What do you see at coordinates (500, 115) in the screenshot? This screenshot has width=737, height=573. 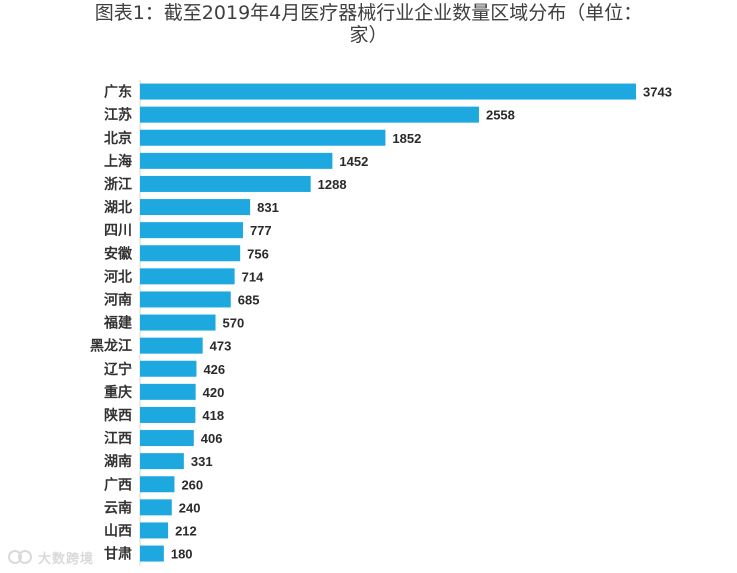 I see `data-label: 2558` at bounding box center [500, 115].